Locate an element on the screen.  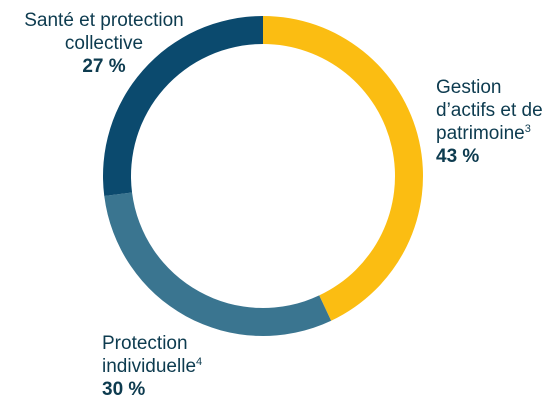
label-protection-line2: individuelle is located at coordinates (149, 366).